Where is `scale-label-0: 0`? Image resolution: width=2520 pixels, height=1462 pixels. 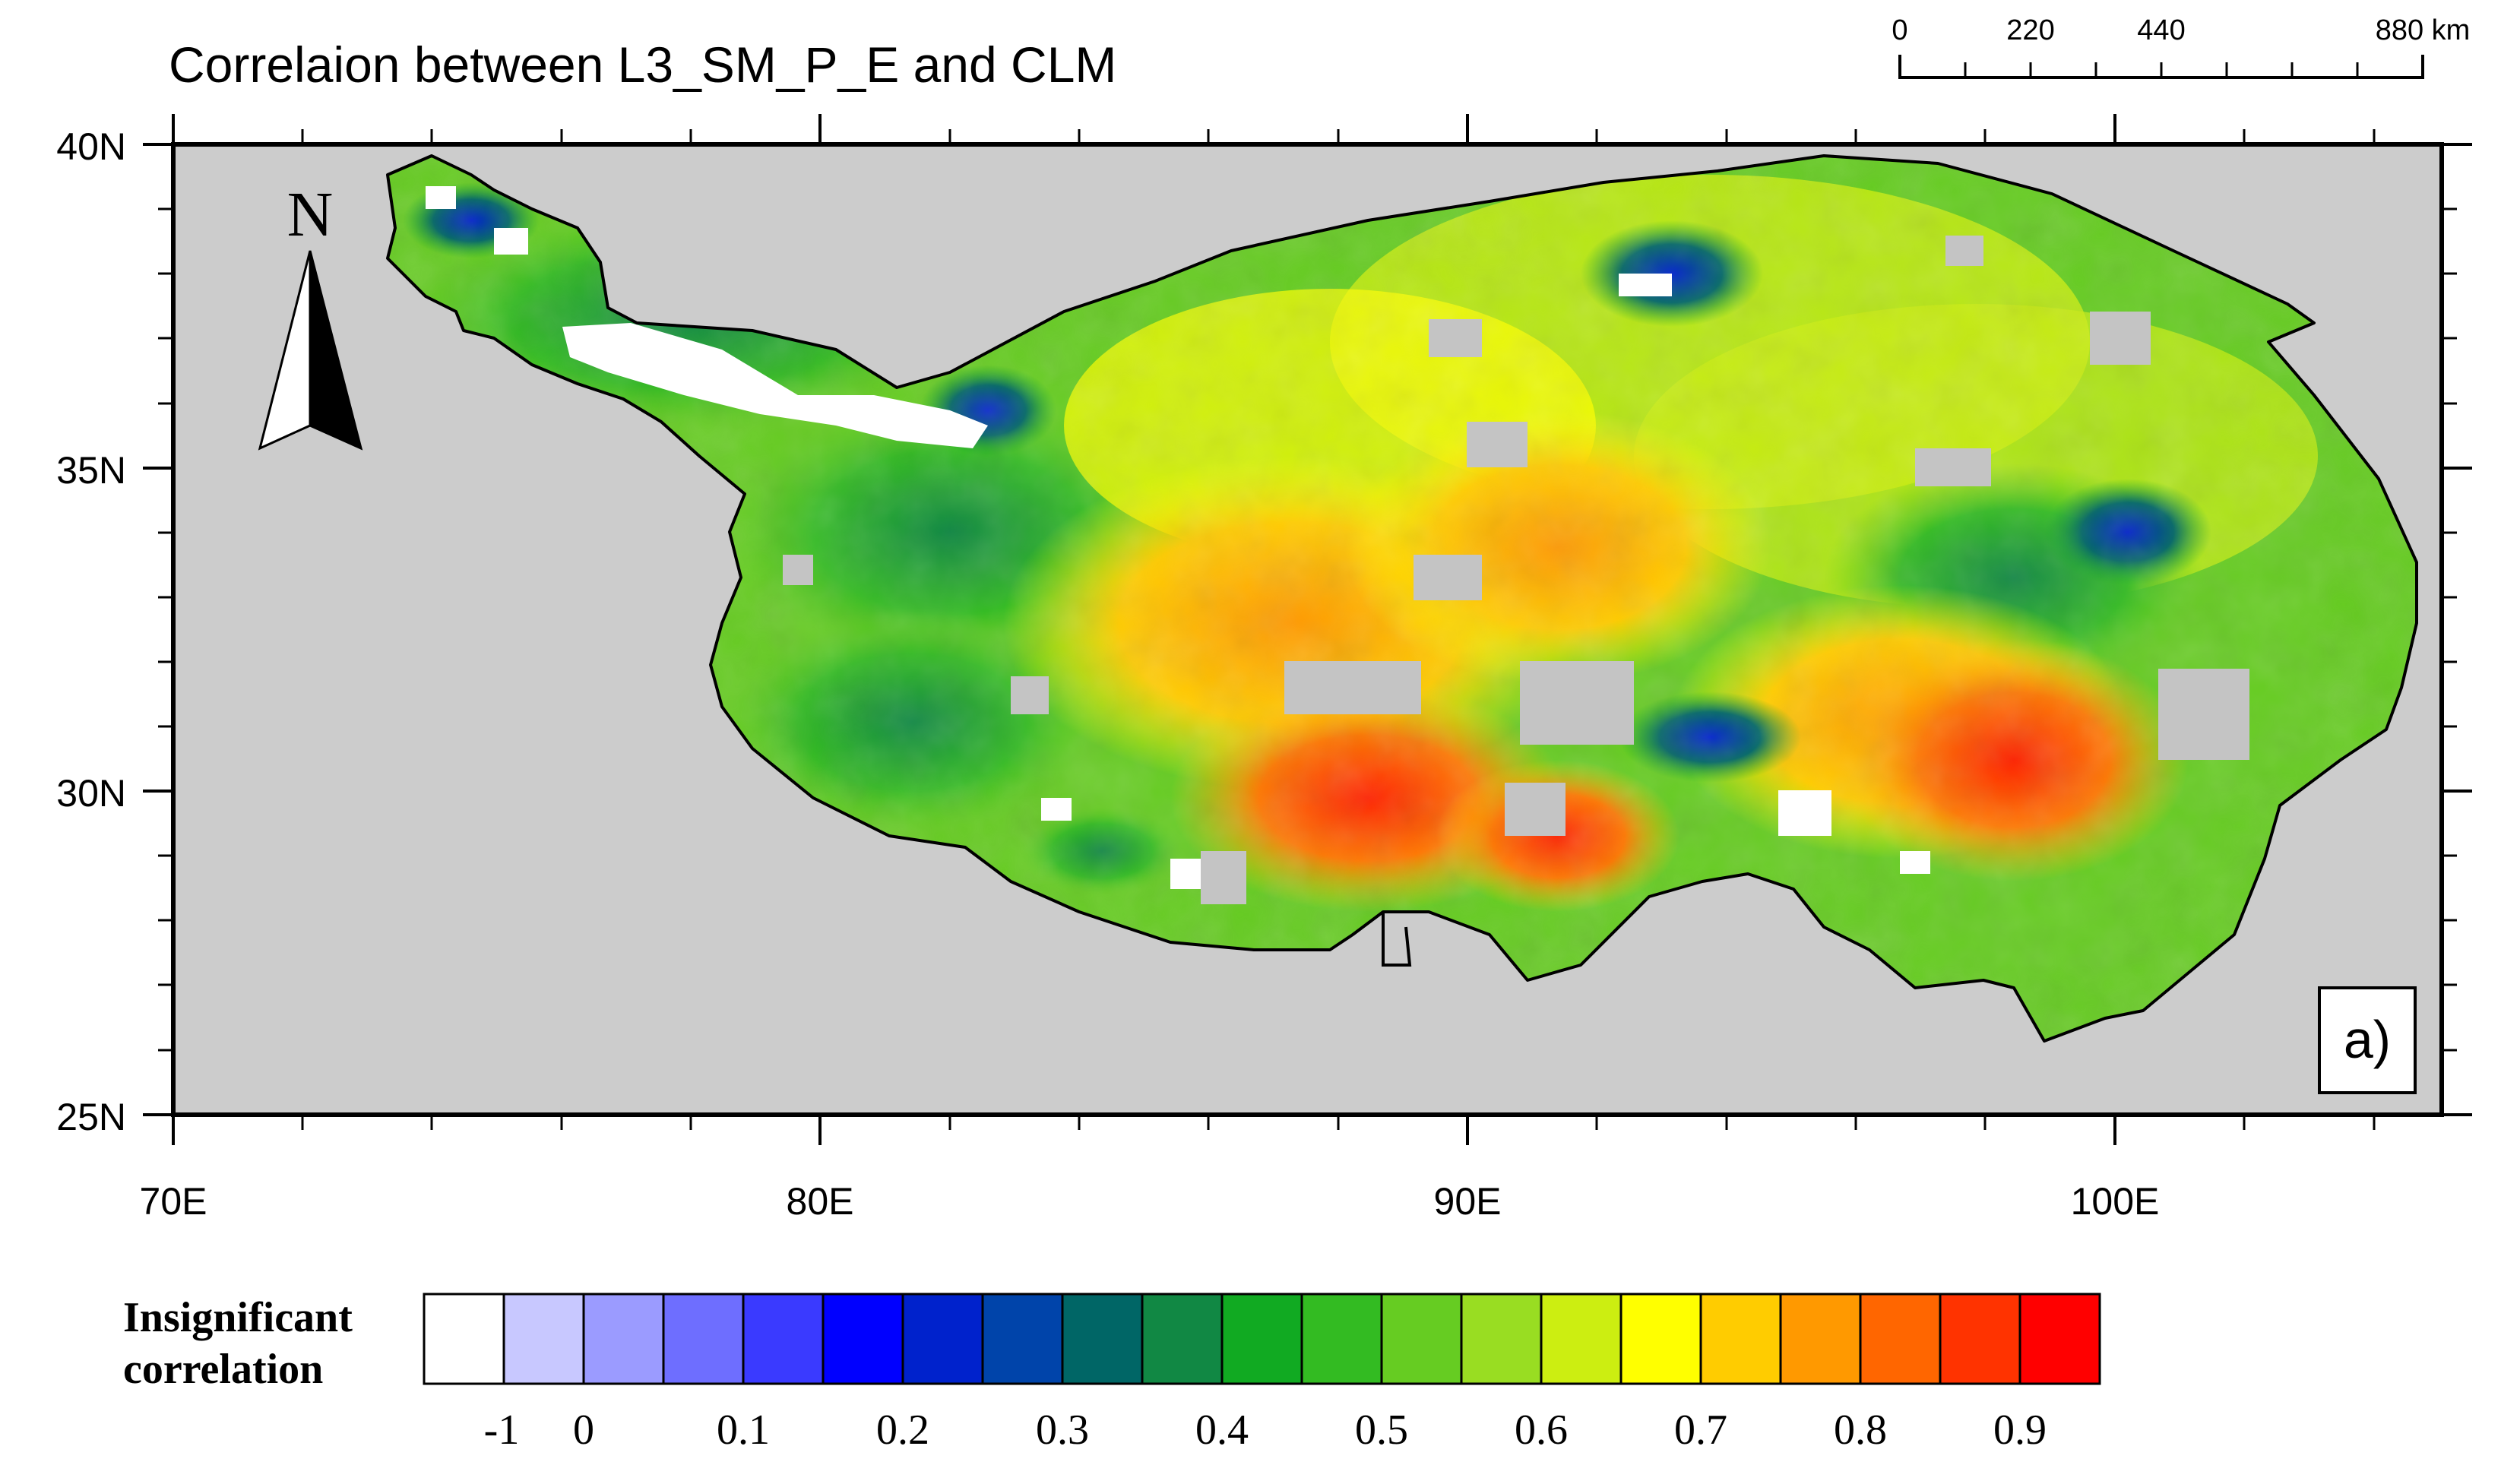
scale-label-0: 0 is located at coordinates (1899, 30).